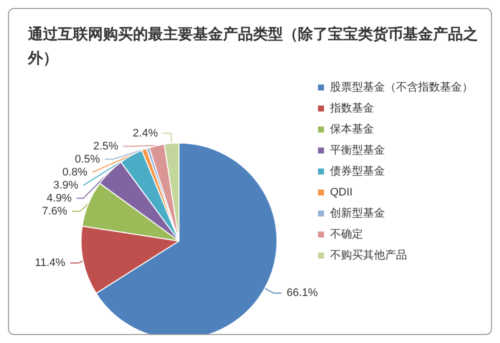  What do you see at coordinates (75, 172) in the screenshot?
I see `data-label: 0.8%` at bounding box center [75, 172].